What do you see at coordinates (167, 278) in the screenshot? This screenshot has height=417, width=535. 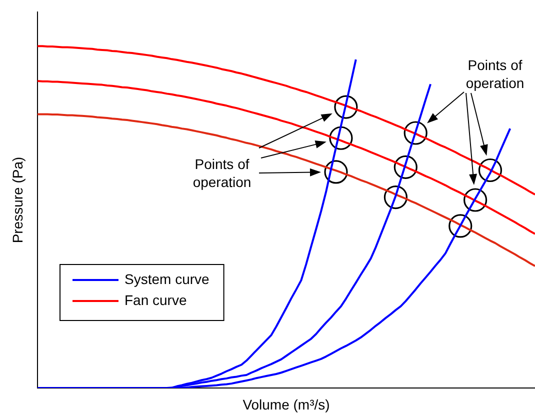 I see `legend-label: System curve` at bounding box center [167, 278].